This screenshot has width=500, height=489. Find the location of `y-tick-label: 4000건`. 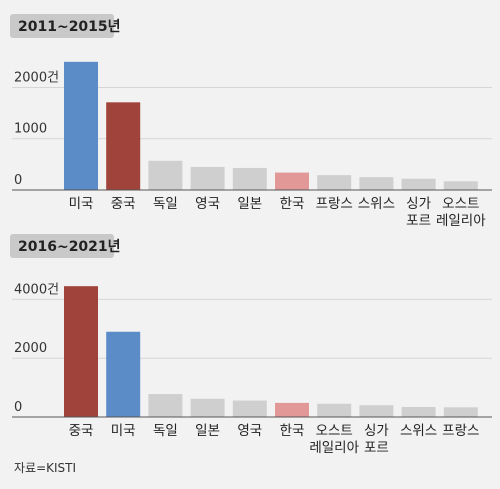

y-tick-label: 4000건 is located at coordinates (36, 289).